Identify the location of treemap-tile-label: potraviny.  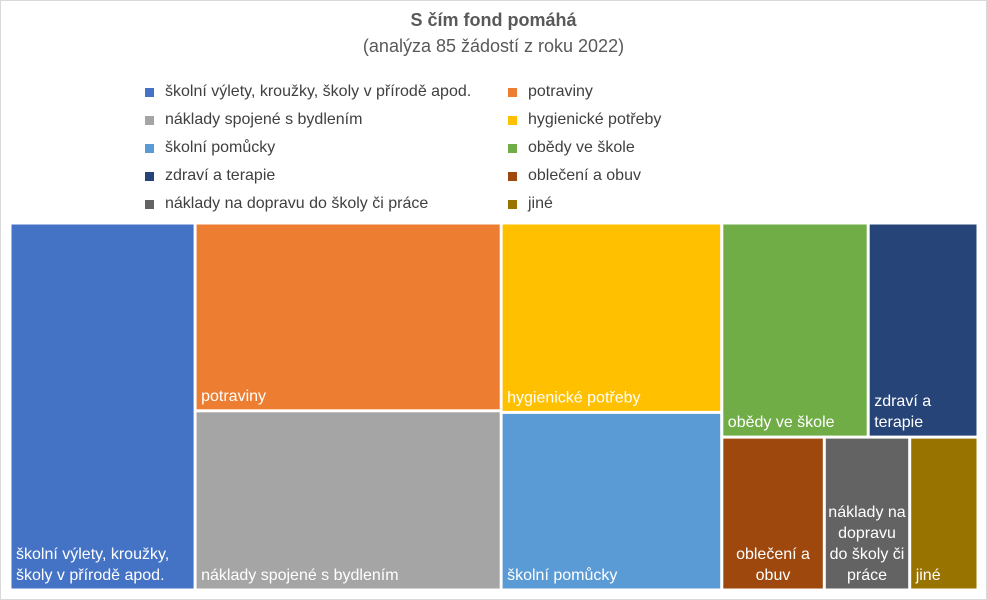
(233, 396).